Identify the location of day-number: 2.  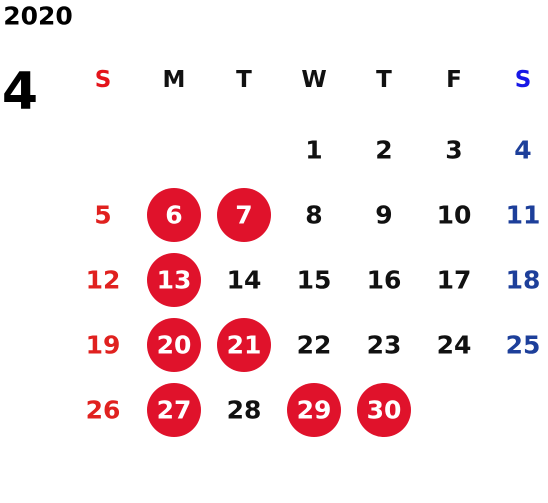
(383, 150).